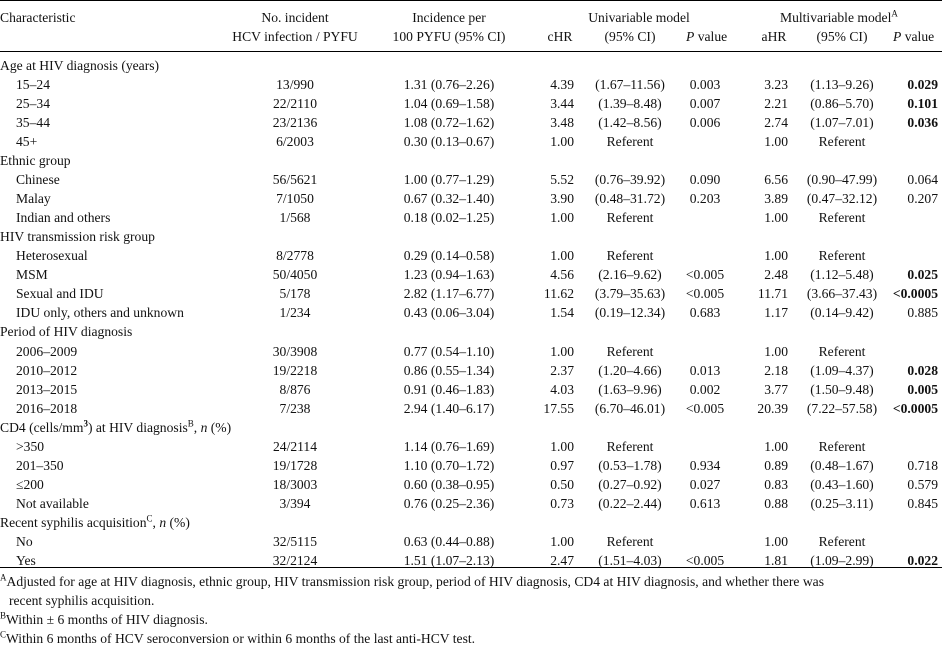 The image size is (942, 649). Describe the element at coordinates (295, 408) in the screenshot. I see `cell-incident: 7/238` at that location.